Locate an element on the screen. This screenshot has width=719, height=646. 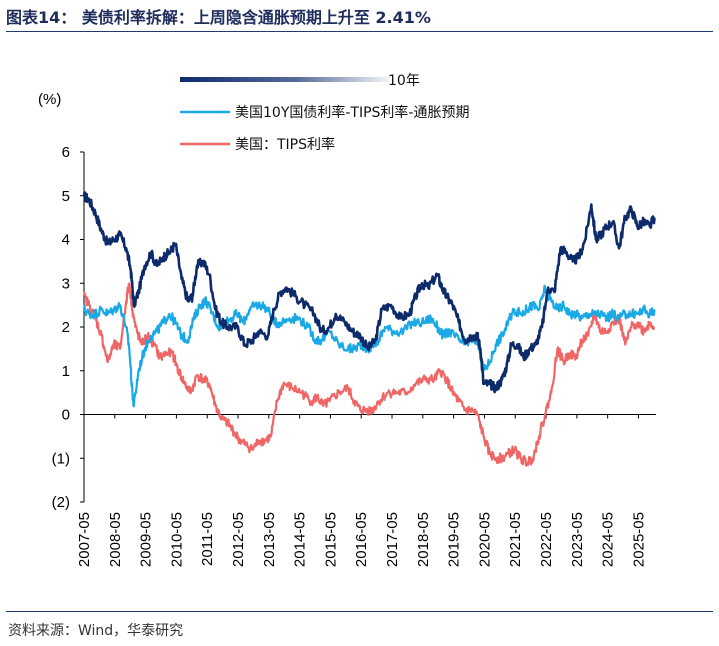
footer-divider is located at coordinates (359, 611).